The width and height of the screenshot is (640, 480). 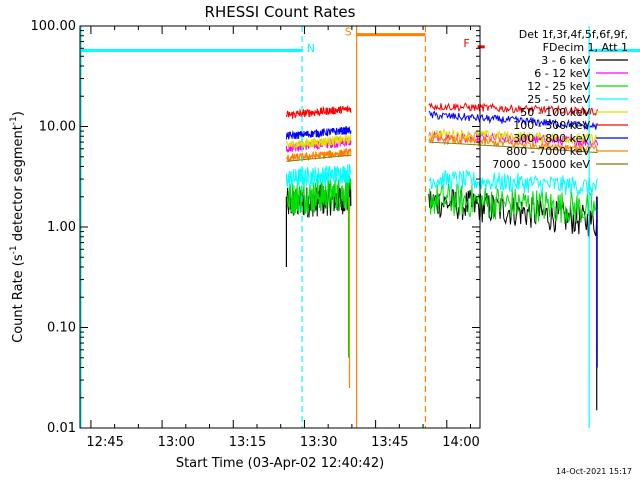 What do you see at coordinates (318, 442) in the screenshot?
I see `x-tick-label: 13:30` at bounding box center [318, 442].